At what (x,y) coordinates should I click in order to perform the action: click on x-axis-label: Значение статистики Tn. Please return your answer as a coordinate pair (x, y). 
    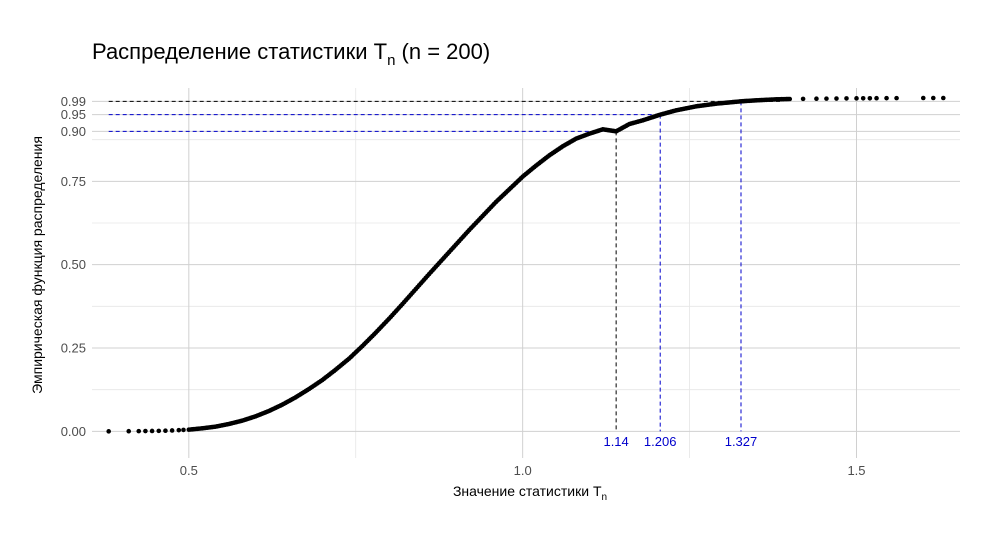
    Looking at the image, I should click on (530, 493).